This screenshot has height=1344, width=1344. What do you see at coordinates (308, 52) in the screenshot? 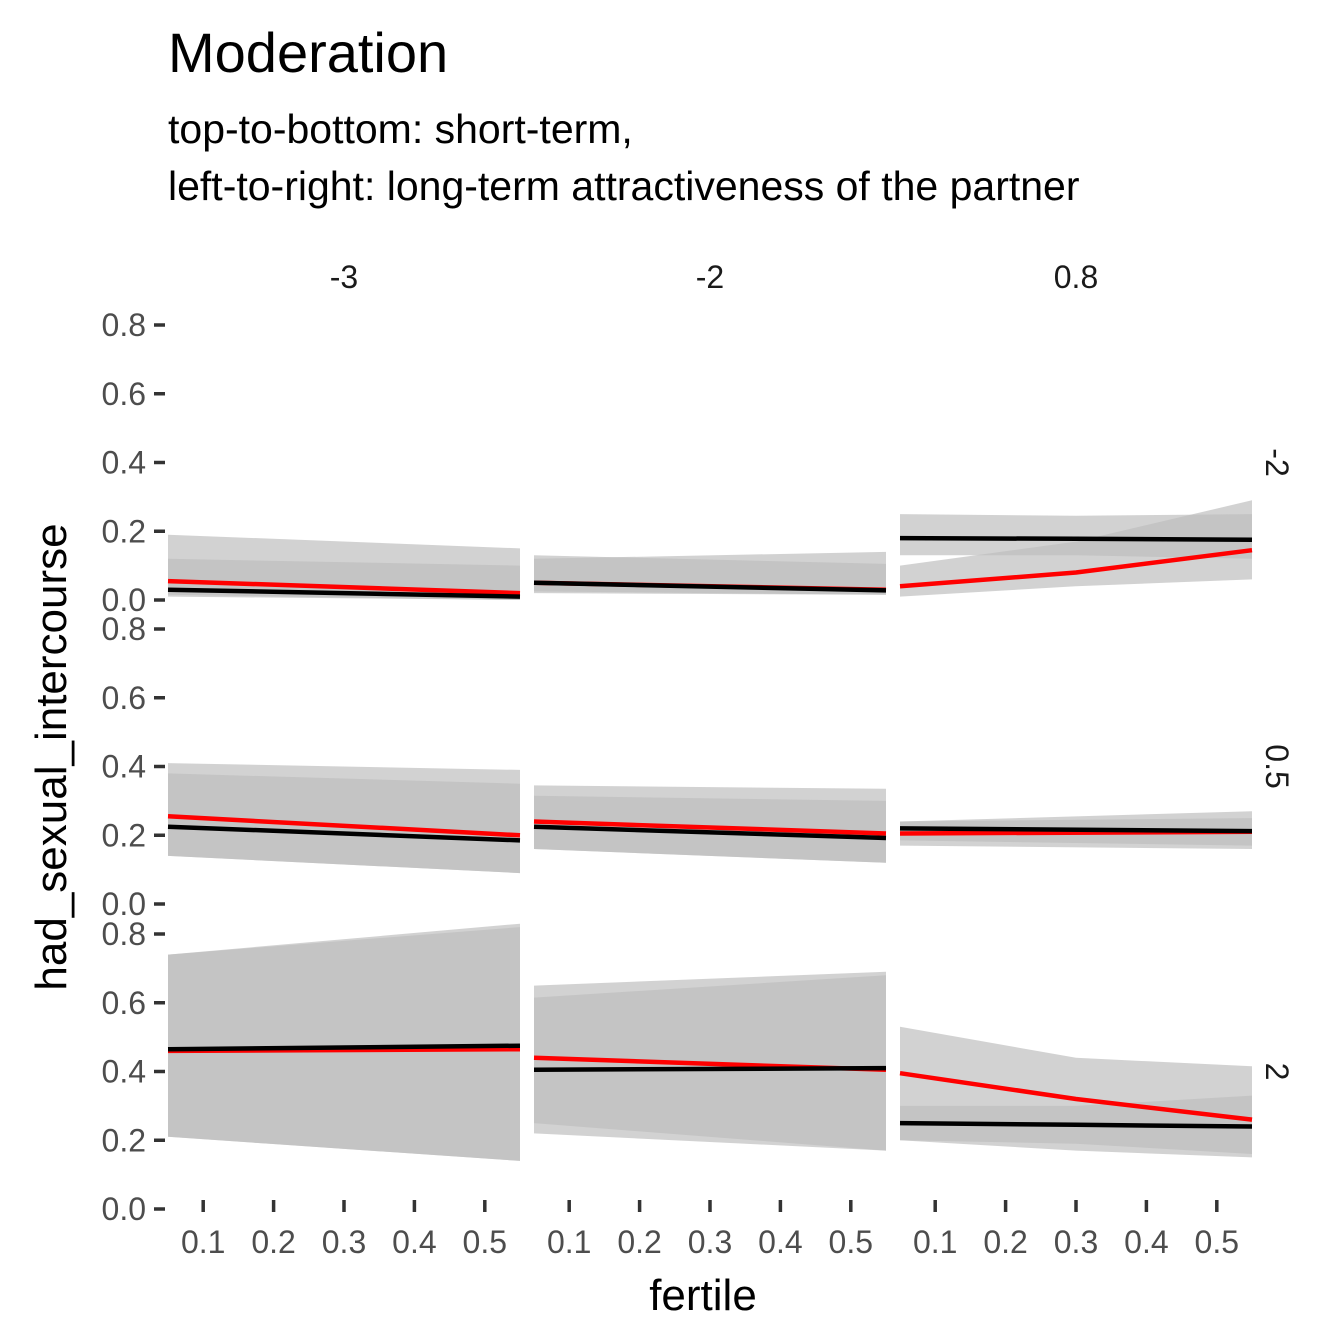
I see `chart-title: Moderation` at bounding box center [308, 52].